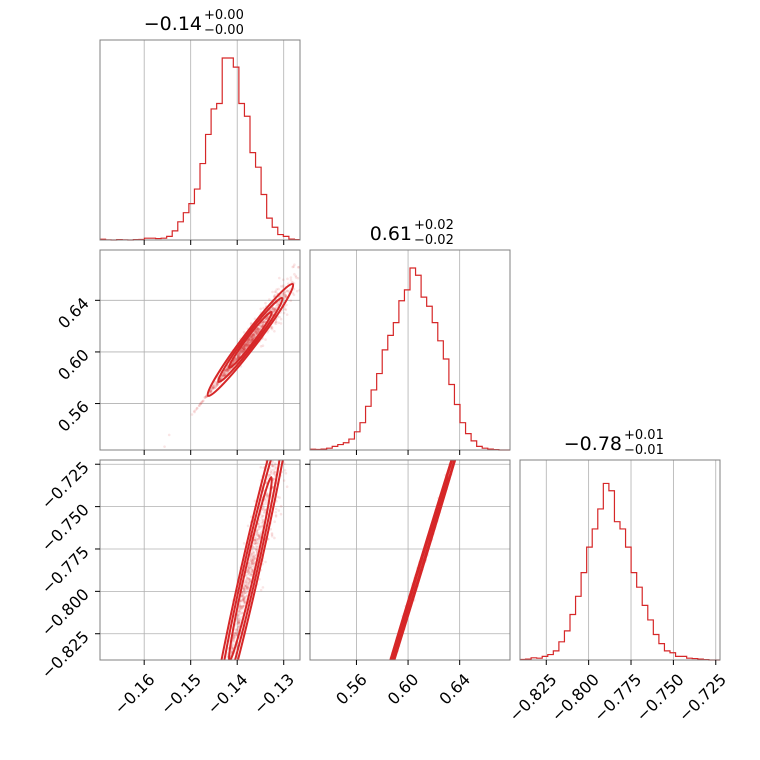 Image resolution: width=760 pixels, height=760 pixels. I want to click on y-tick-label-p1-1: 0.60, so click(73, 364).